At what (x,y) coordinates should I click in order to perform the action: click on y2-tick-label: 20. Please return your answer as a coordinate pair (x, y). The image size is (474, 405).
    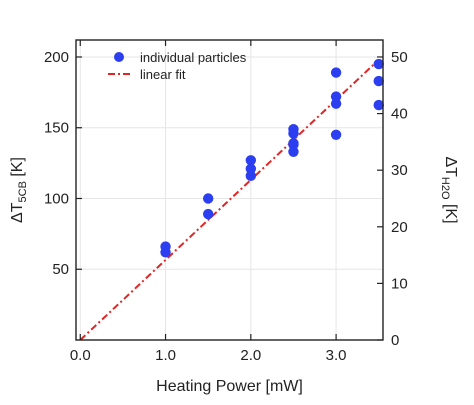
    Looking at the image, I should click on (399, 227).